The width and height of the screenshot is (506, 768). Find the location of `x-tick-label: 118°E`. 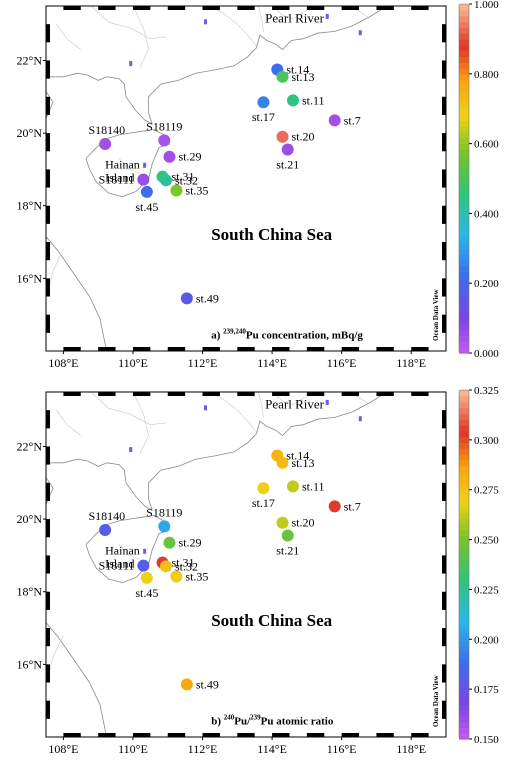

x-tick-label: 118°E is located at coordinates (411, 363).